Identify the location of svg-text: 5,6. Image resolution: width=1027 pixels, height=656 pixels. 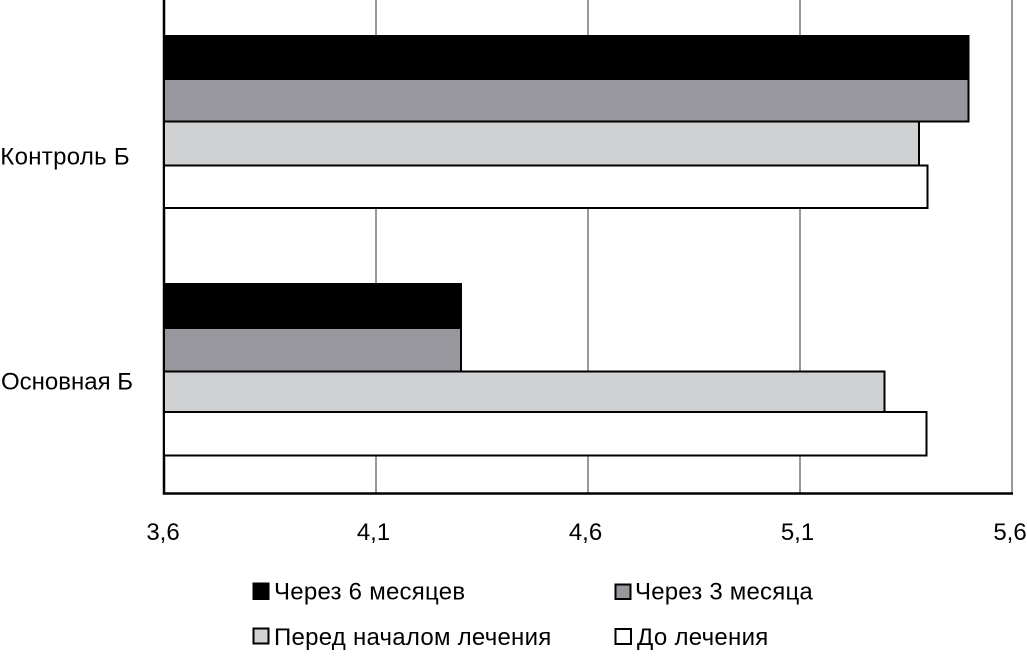
(1009, 532).